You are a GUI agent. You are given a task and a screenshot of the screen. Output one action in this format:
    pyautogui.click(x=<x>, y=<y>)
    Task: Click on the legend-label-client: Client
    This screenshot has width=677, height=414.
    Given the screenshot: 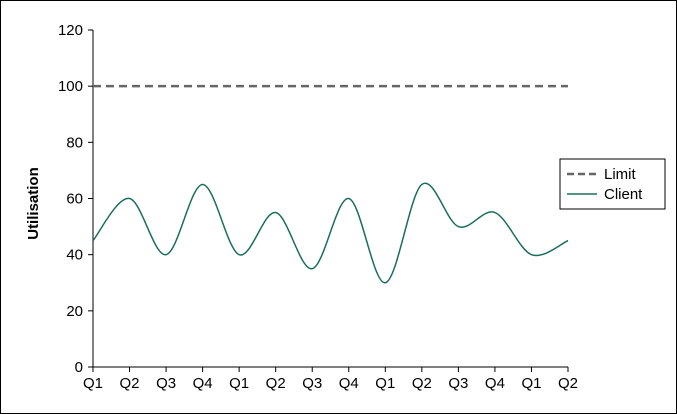 What is the action you would take?
    pyautogui.click(x=623, y=194)
    